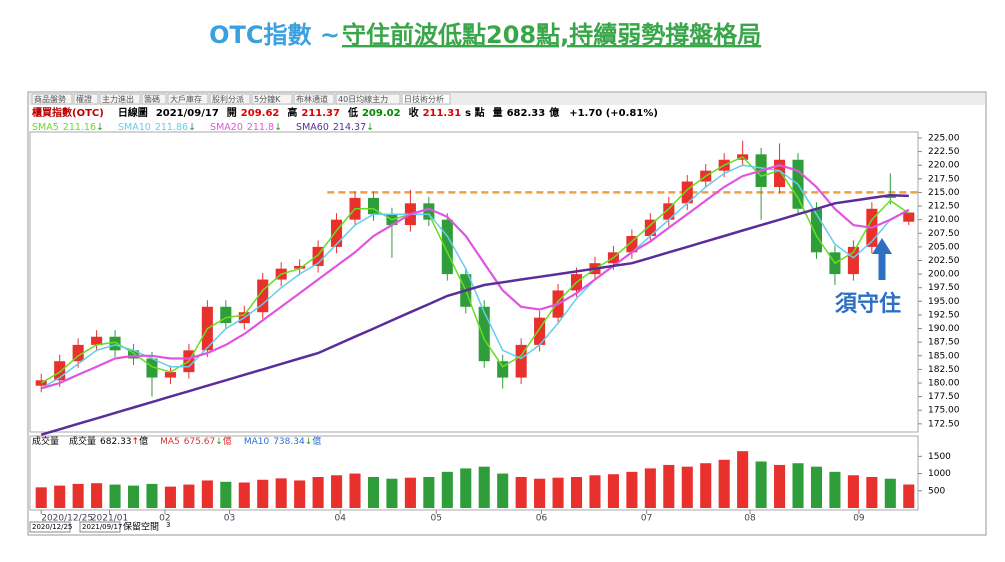  I want to click on y-tick-label: 222.50, so click(944, 152).